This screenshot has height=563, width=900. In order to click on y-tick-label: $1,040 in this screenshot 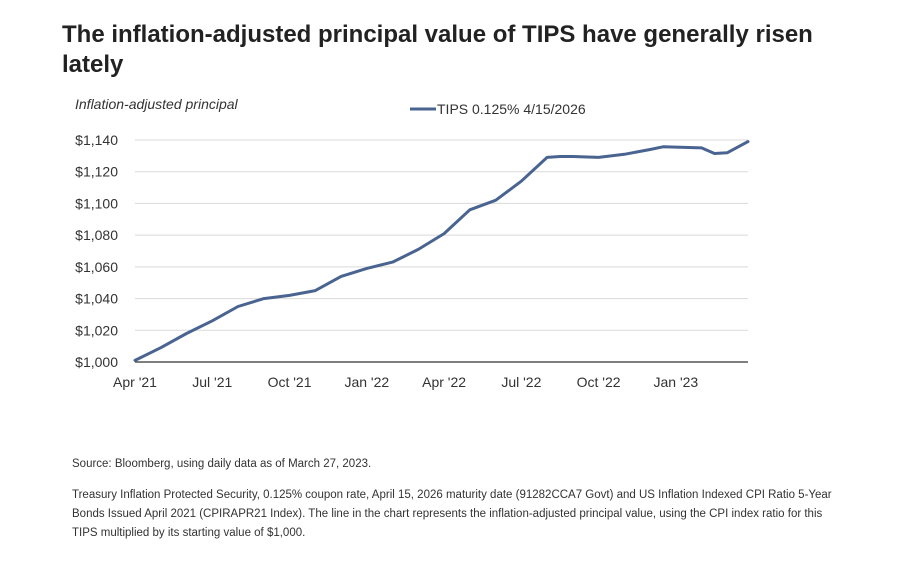, I will do `click(96, 299)`.